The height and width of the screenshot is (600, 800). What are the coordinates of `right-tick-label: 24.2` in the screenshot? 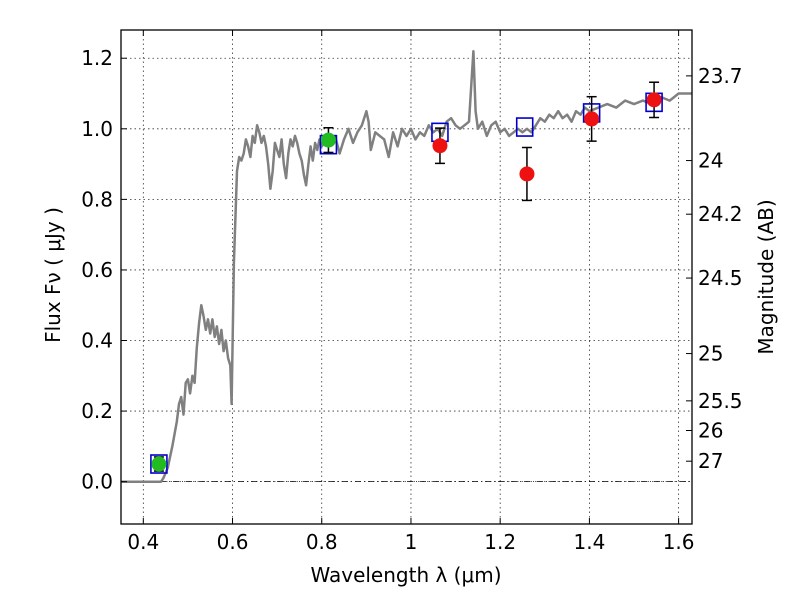 It's located at (720, 214).